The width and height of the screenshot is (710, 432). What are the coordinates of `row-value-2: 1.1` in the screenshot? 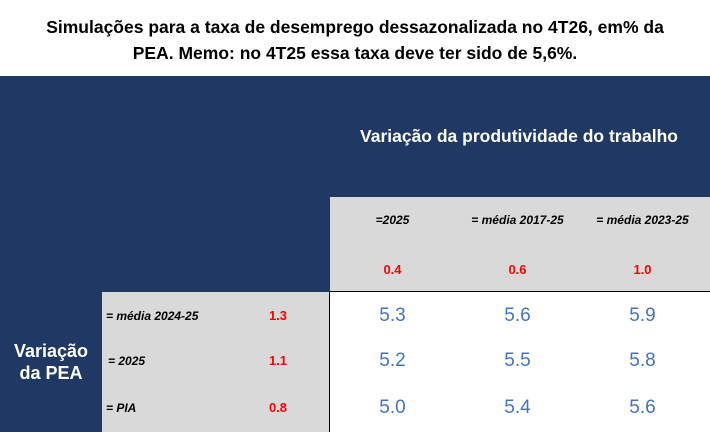 It's located at (278, 360).